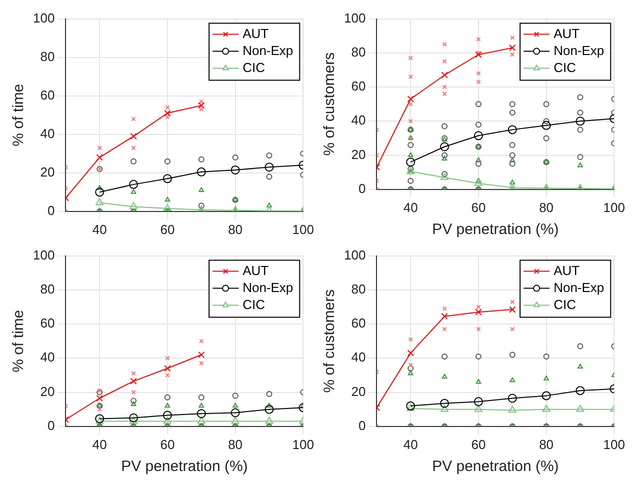 The image size is (639, 487). I want to click on legend-label: Non-Exp, so click(268, 50).